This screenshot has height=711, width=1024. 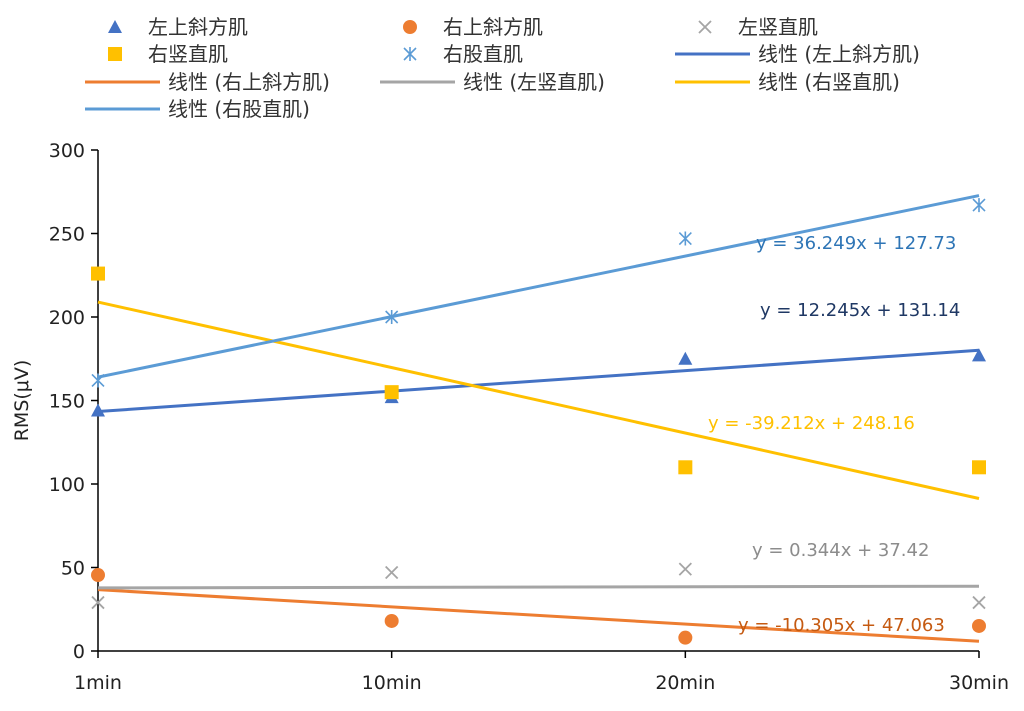 What do you see at coordinates (979, 683) in the screenshot?
I see `x-tick-label: 30min` at bounding box center [979, 683].